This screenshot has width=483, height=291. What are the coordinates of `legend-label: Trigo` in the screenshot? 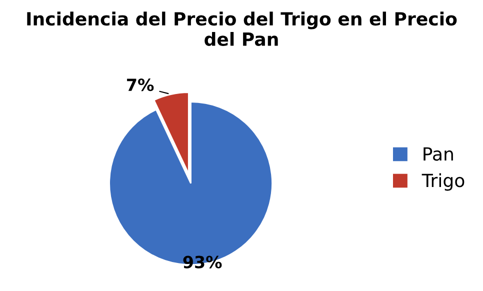 It's located at (443, 182).